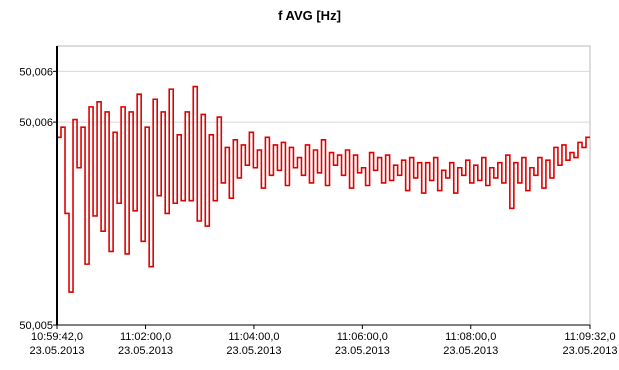 The height and width of the screenshot is (370, 619). What do you see at coordinates (145, 337) in the screenshot?
I see `x-tick-time-label: 11:02:00,0` at bounding box center [145, 337].